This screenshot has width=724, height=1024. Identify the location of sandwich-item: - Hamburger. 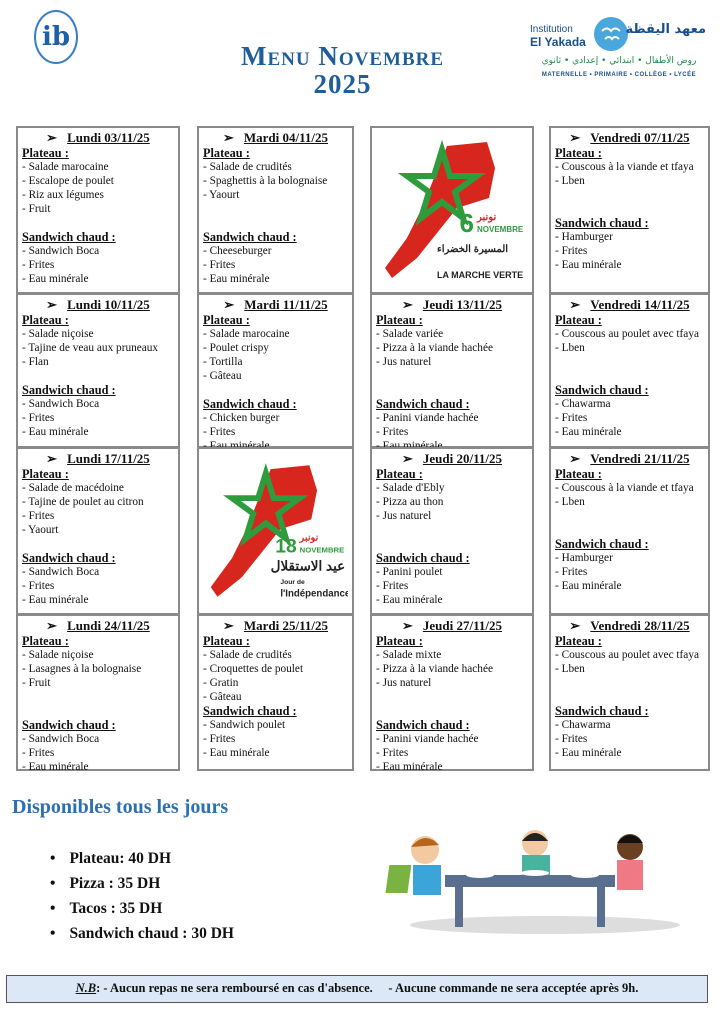
(584, 237).